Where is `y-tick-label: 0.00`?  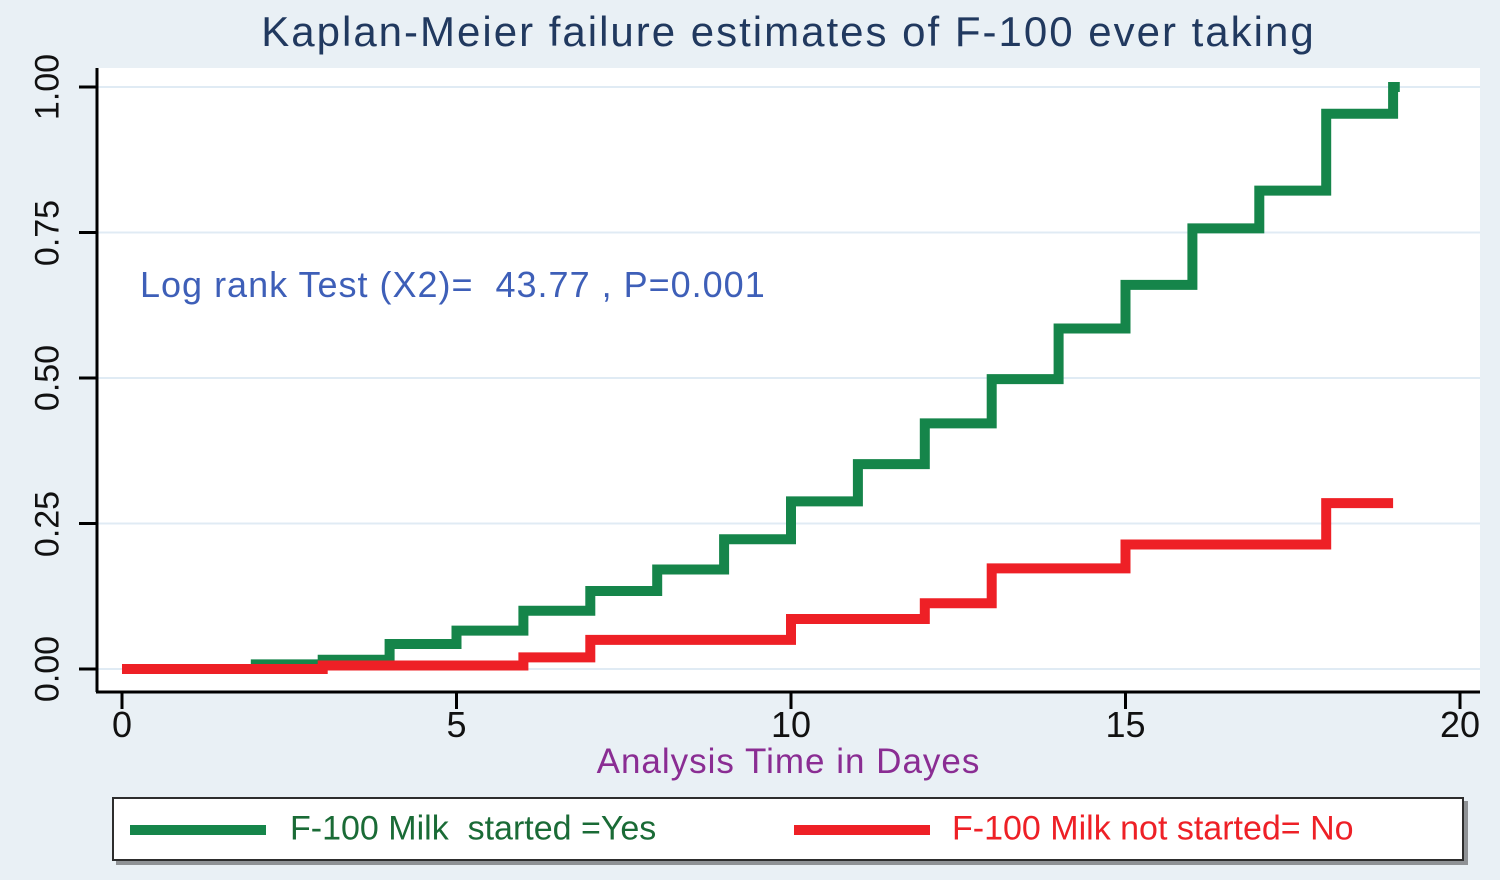
y-tick-label: 0.00 is located at coordinates (47, 669).